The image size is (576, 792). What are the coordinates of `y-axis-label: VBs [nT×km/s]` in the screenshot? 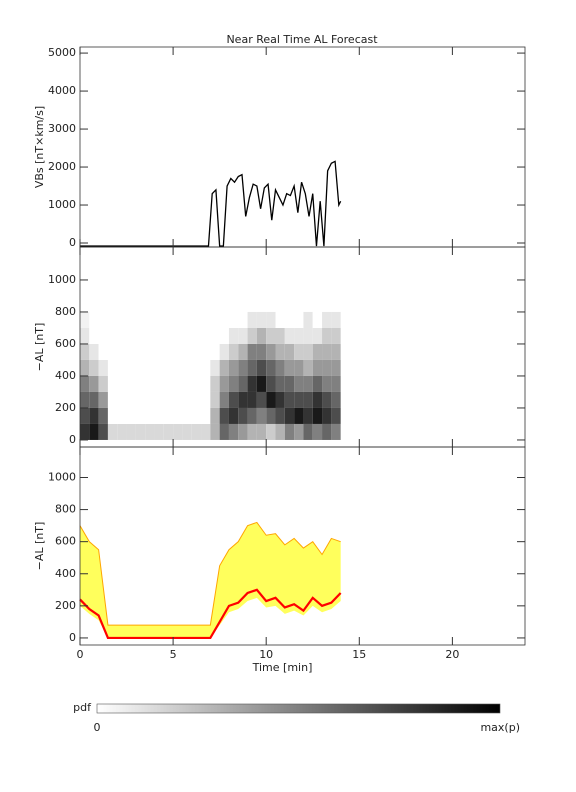 It's located at (39, 147).